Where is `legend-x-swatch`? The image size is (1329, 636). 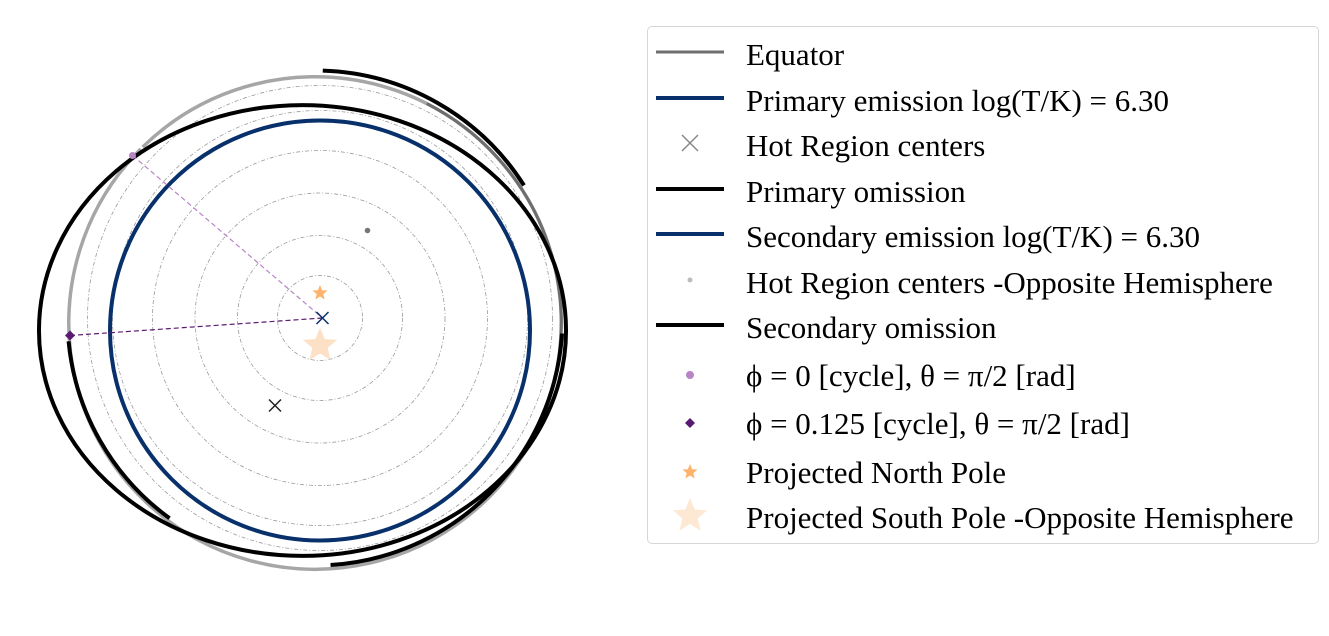 legend-x-swatch is located at coordinates (690, 143).